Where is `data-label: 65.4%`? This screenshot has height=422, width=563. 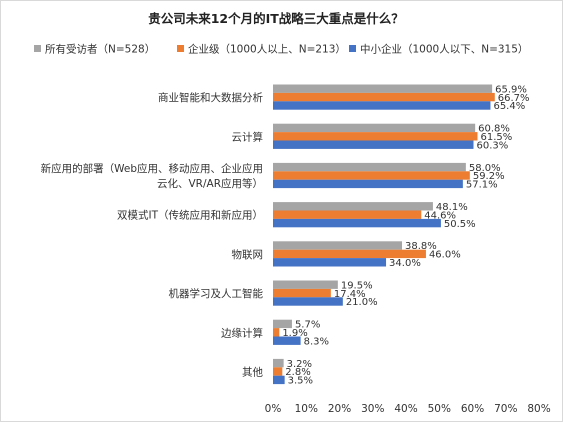
data-label: 65.4% is located at coordinates (509, 106).